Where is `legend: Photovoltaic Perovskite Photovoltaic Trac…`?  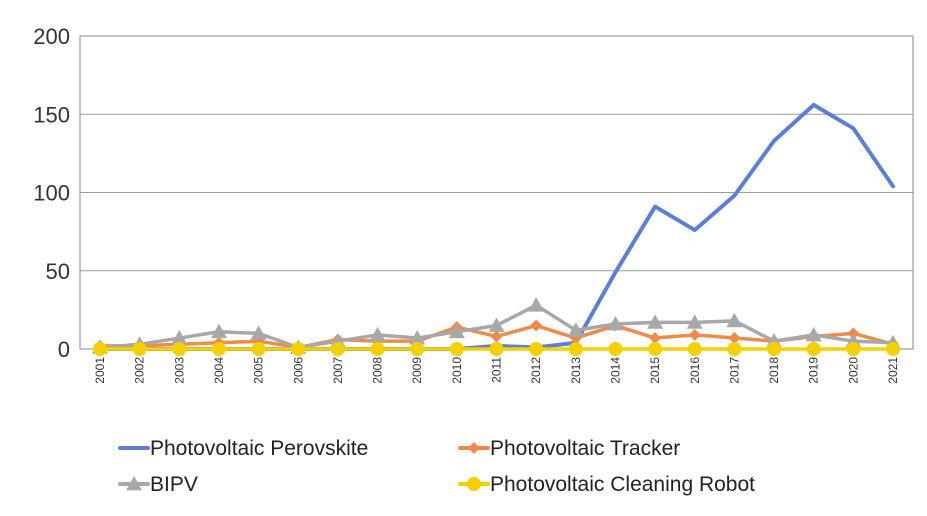 legend: Photovoltaic Perovskite Photovoltaic Trac… is located at coordinates (436, 466).